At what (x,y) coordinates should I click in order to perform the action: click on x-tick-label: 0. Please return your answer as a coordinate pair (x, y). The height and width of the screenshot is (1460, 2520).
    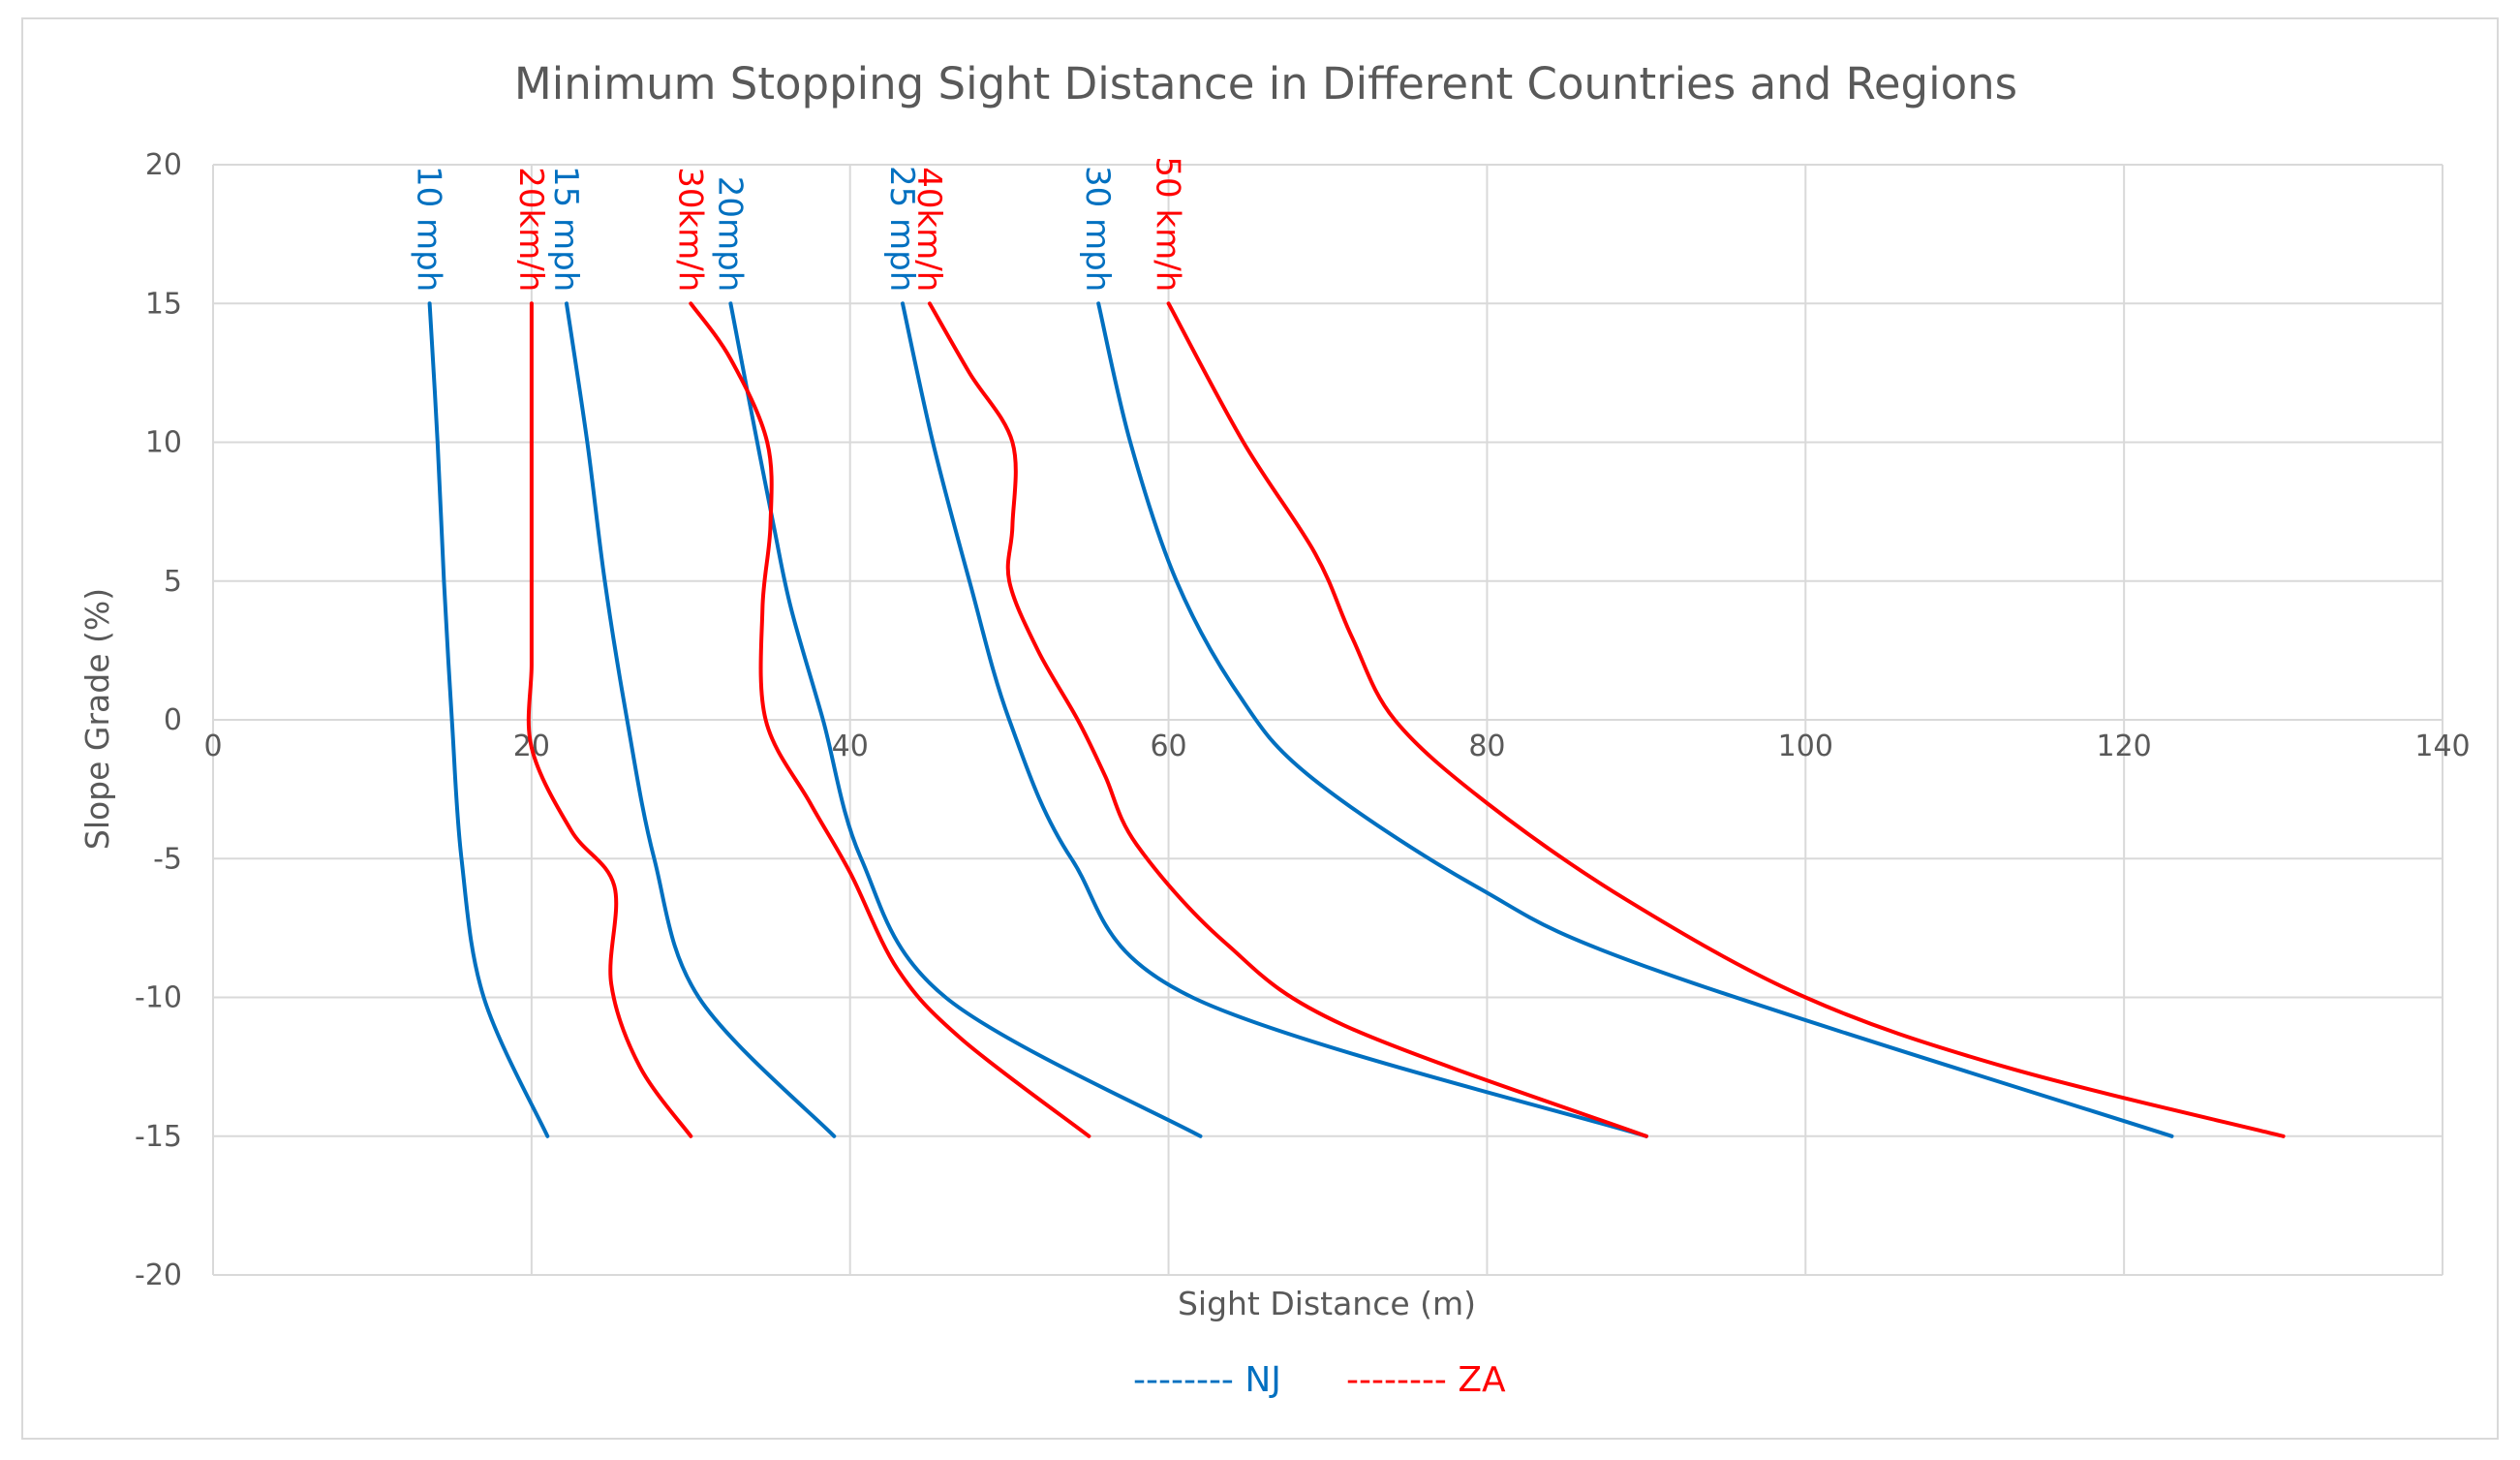
    Looking at the image, I should click on (213, 746).